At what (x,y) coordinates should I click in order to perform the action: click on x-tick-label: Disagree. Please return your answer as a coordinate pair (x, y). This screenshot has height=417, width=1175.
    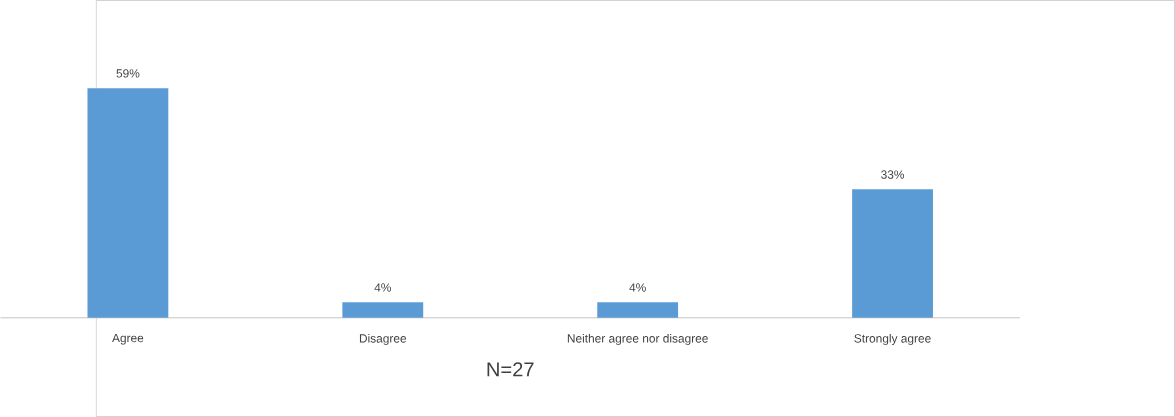
    Looking at the image, I should click on (383, 339).